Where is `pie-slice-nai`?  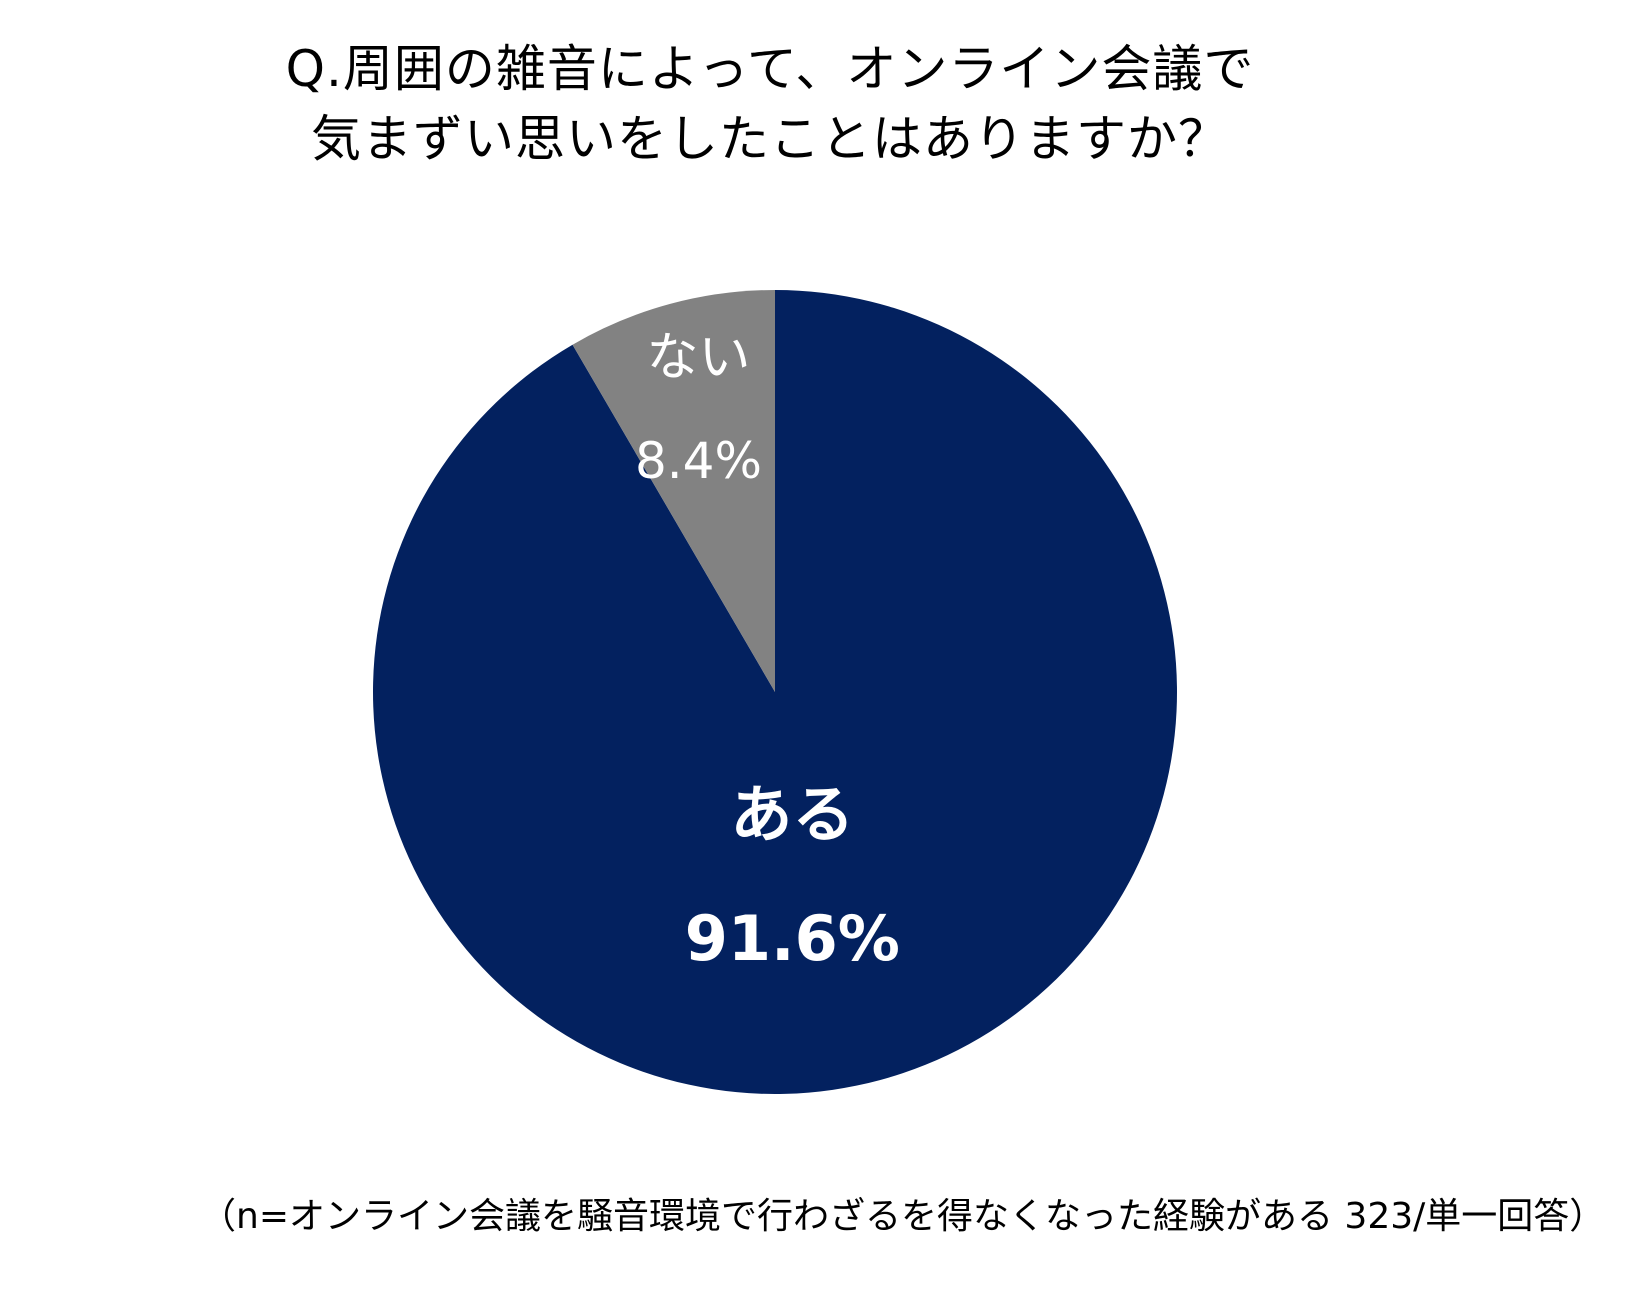 pie-slice-nai is located at coordinates (673, 491).